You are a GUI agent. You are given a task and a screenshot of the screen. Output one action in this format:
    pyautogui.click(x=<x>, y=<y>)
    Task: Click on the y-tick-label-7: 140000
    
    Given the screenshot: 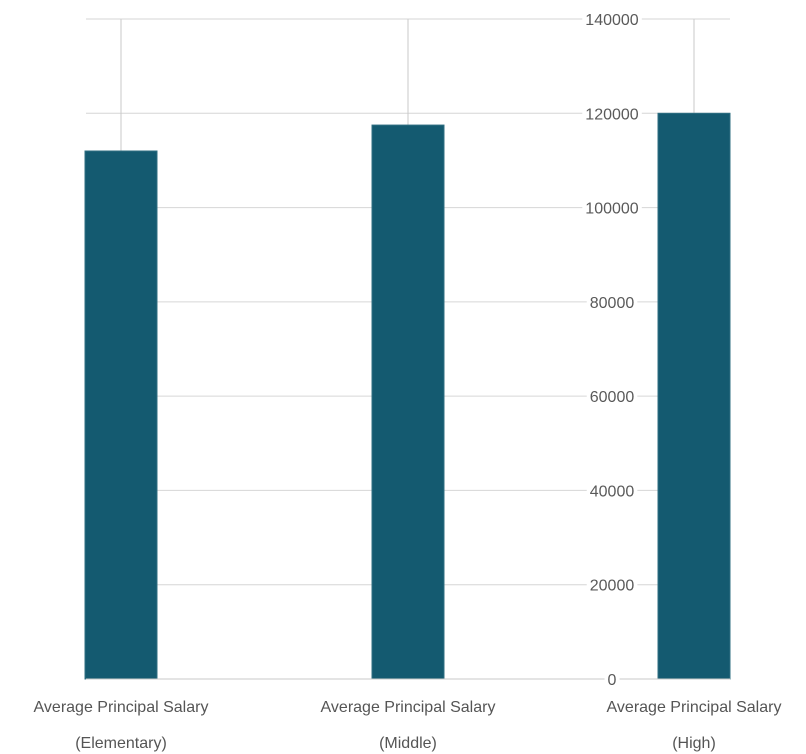 What is the action you would take?
    pyautogui.click(x=611, y=20)
    